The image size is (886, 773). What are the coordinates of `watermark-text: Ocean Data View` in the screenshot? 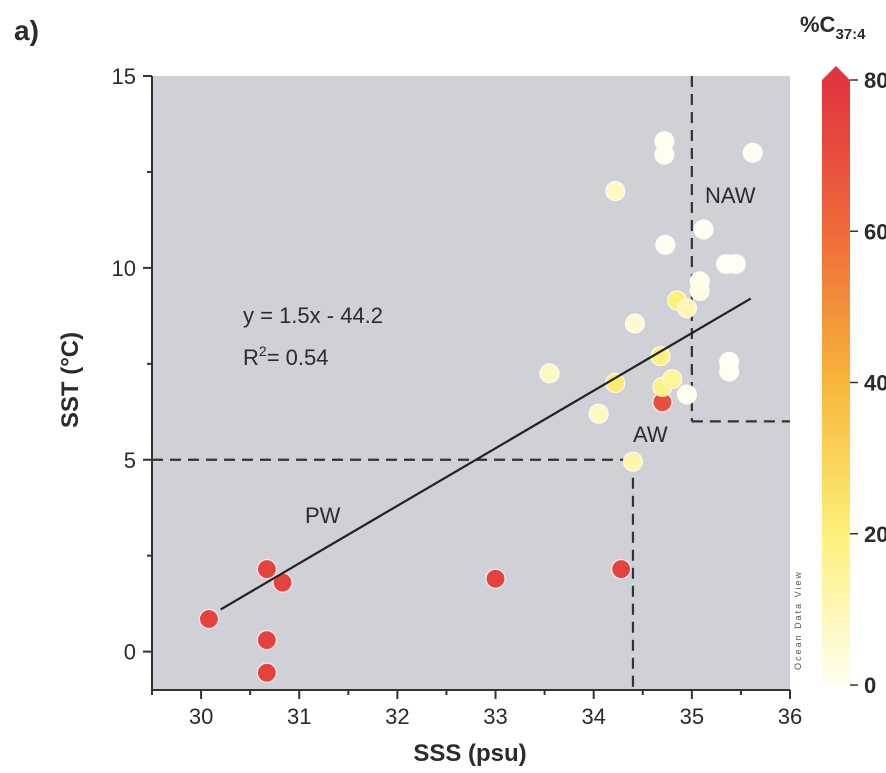 It's located at (798, 620).